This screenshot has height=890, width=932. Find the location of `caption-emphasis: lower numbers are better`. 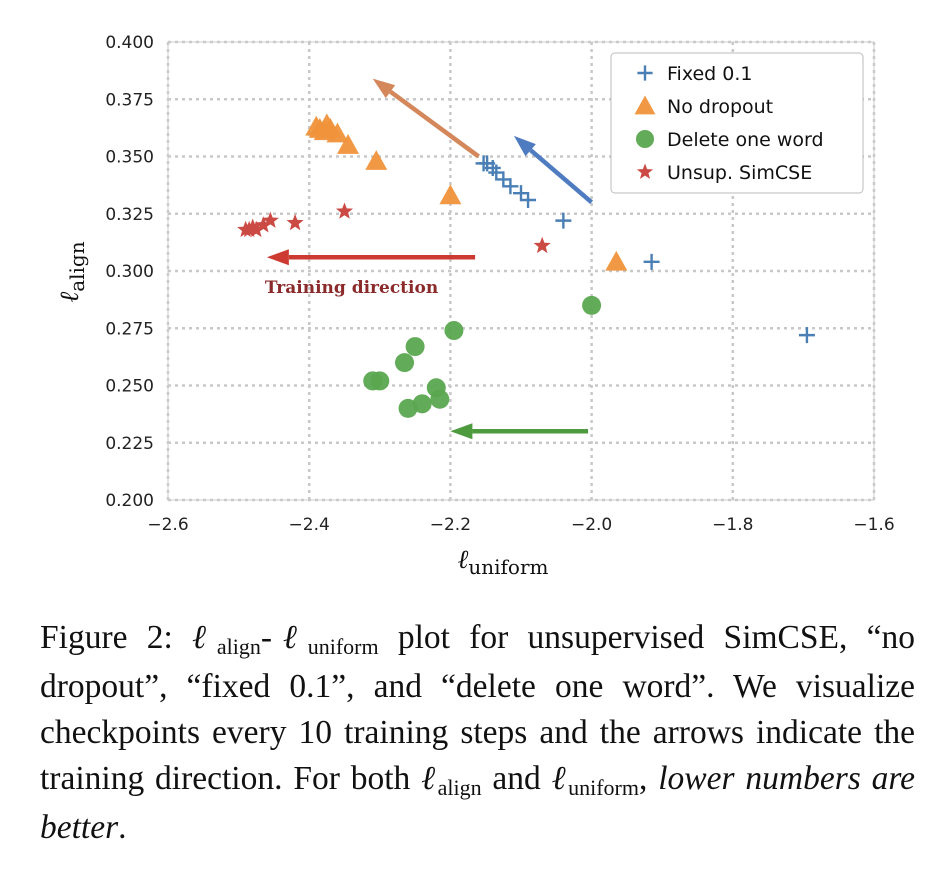

caption-emphasis: lower numbers are better is located at coordinates (478, 803).